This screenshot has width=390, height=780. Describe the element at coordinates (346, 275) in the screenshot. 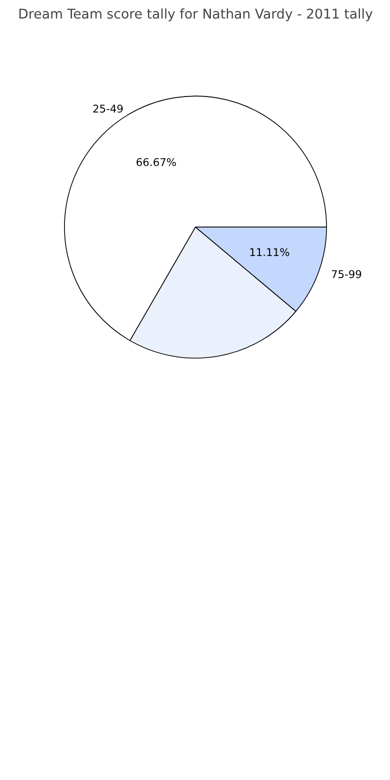

I see `slice-label: 75-99` at that location.